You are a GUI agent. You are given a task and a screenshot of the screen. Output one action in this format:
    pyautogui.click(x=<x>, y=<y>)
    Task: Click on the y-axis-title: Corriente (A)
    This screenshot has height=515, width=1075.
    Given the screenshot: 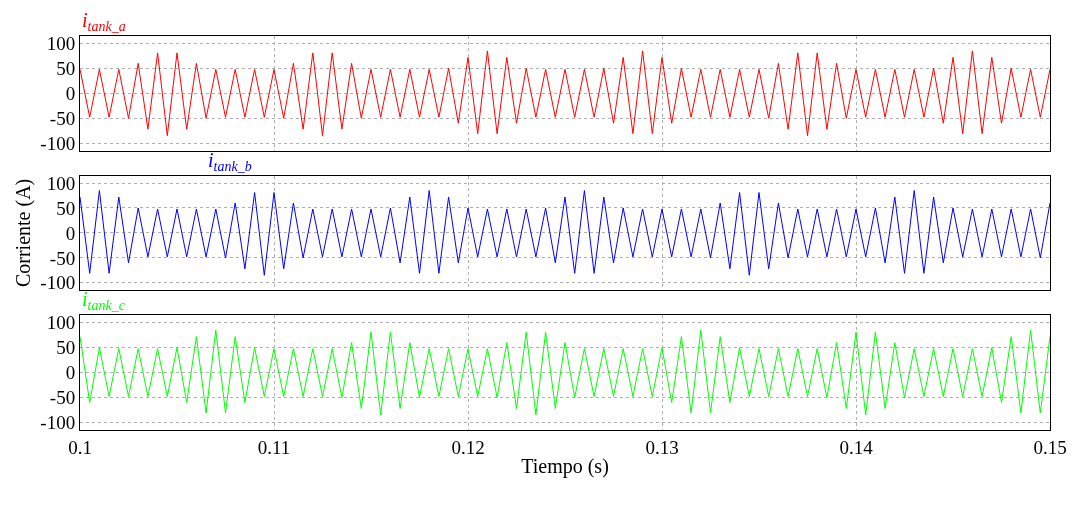 What is the action you would take?
    pyautogui.click(x=23, y=233)
    